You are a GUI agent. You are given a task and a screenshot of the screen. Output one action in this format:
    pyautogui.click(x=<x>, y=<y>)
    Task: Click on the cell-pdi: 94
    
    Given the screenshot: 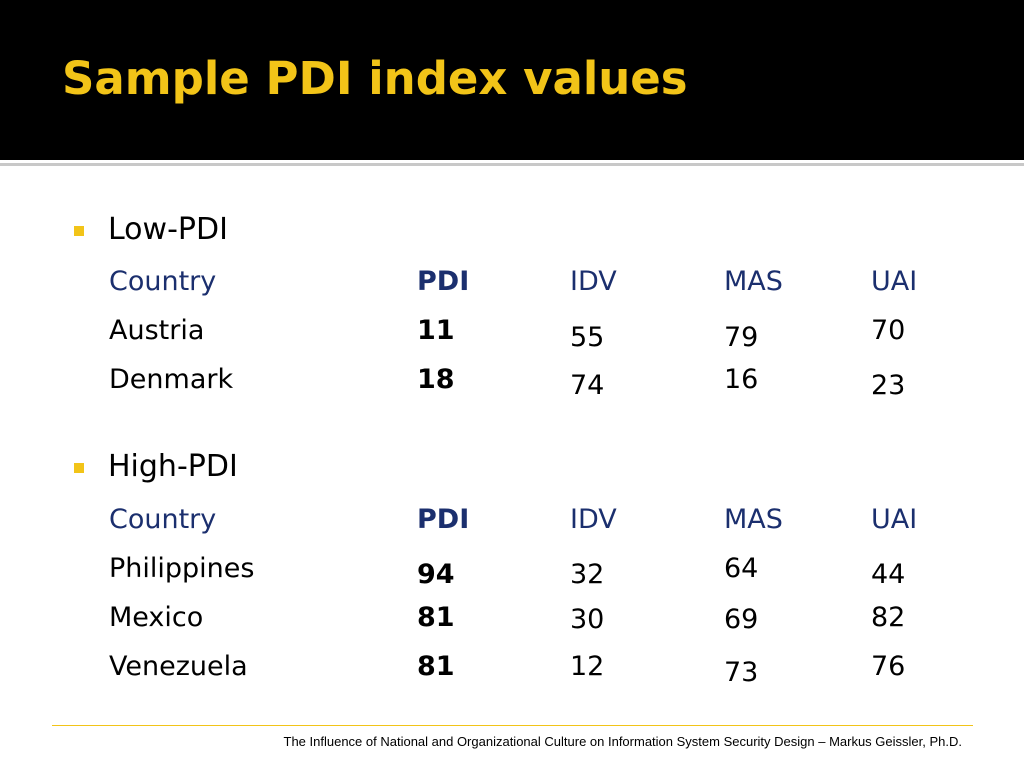 What is the action you would take?
    pyautogui.click(x=436, y=574)
    